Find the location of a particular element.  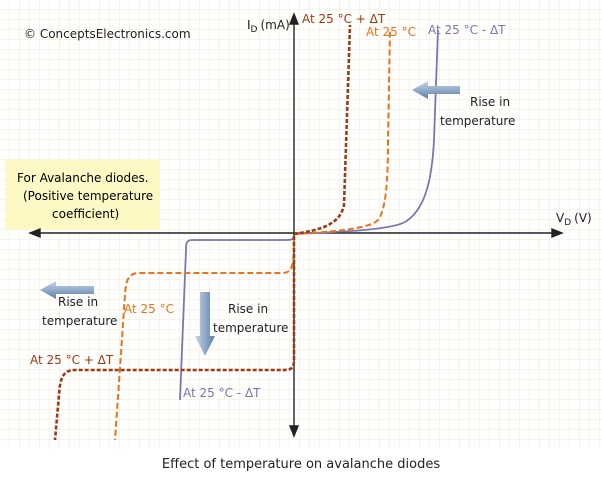

copyright: © ConceptsElectronics.com is located at coordinates (107, 34).